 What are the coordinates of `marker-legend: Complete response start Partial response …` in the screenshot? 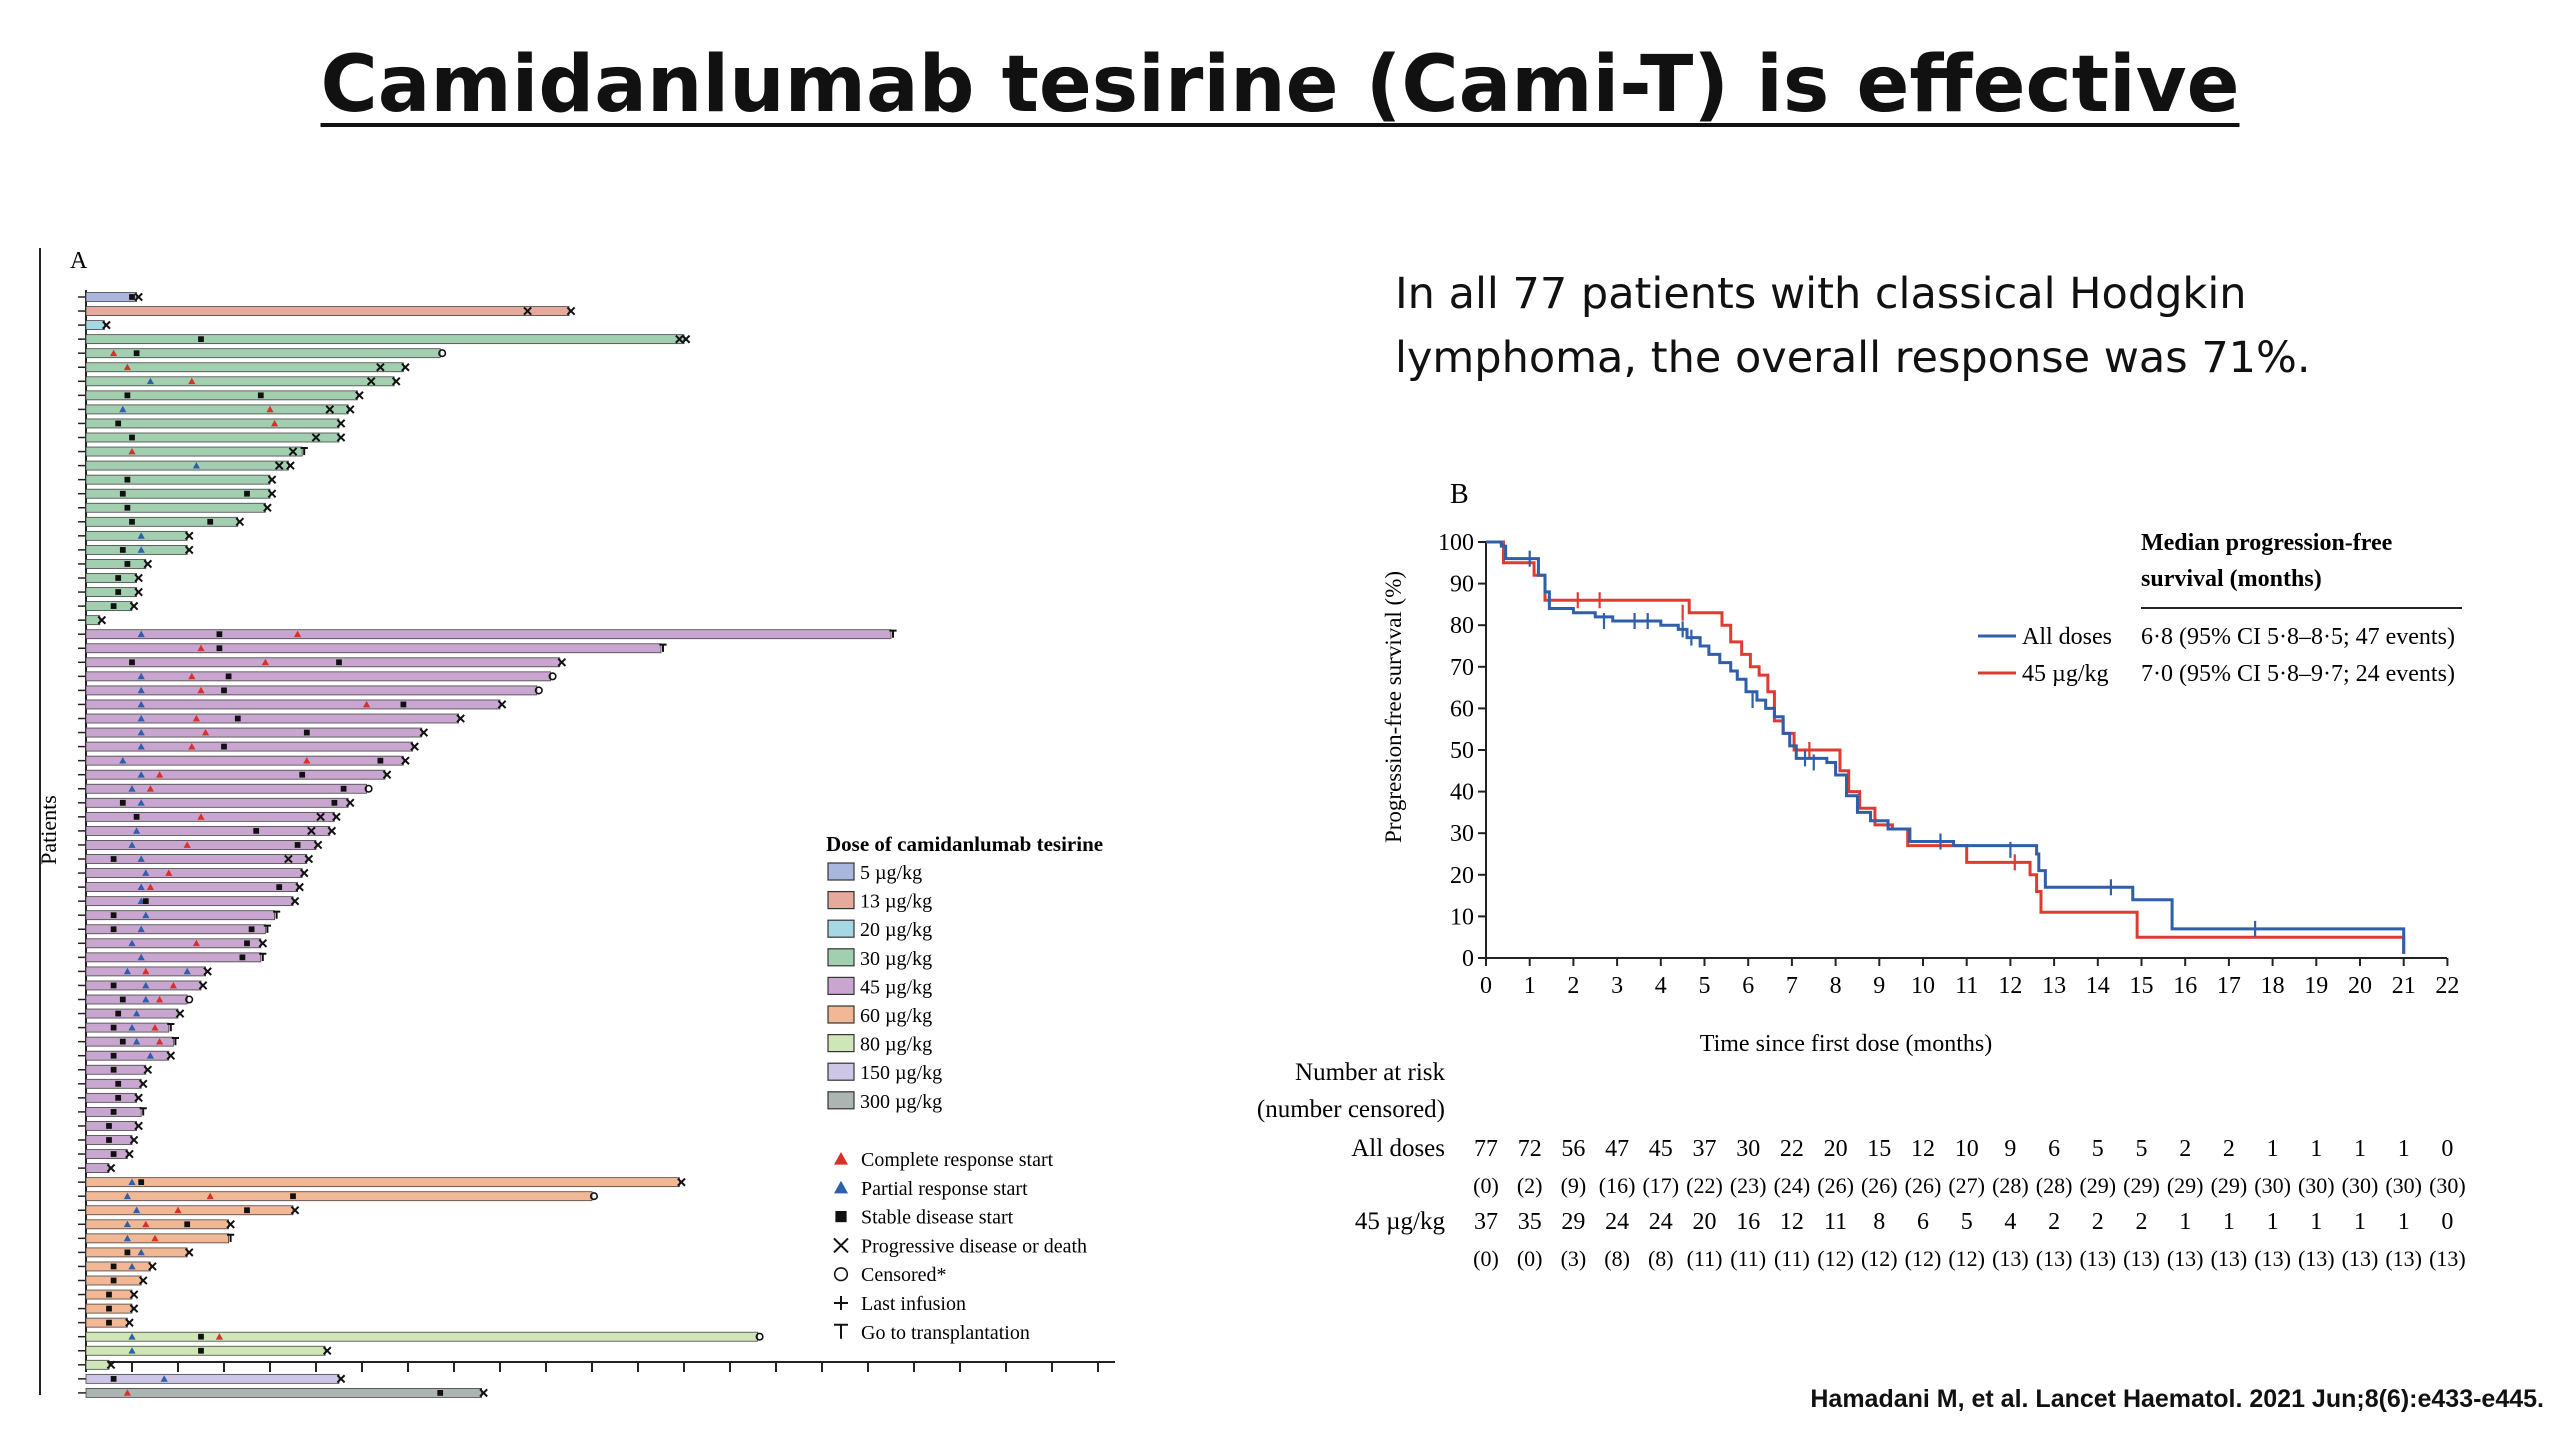 It's located at (960, 1246).